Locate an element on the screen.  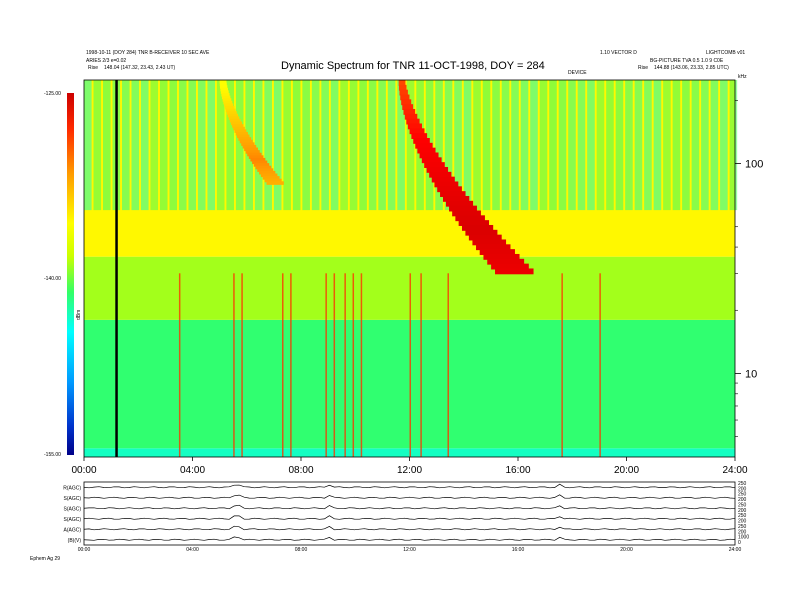
header-right-rise-value: 144.88 (143.06, 23.33, 2.85 UTC) is located at coordinates (691, 68).